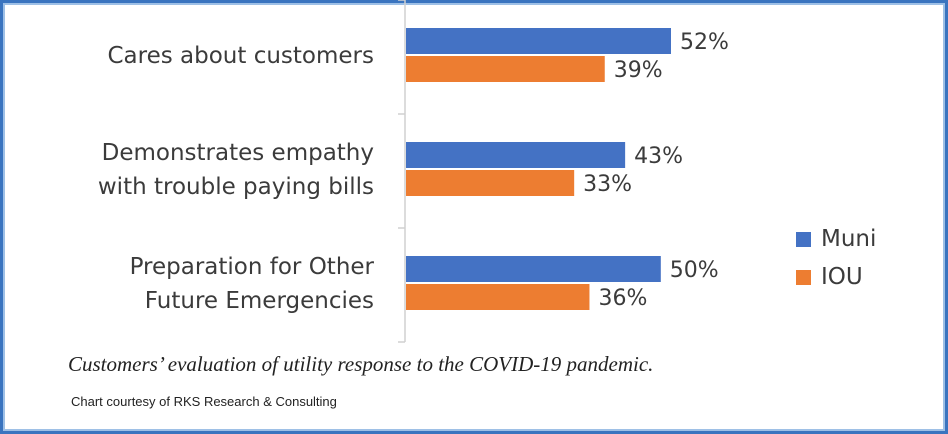 The width and height of the screenshot is (948, 434). Describe the element at coordinates (237, 153) in the screenshot. I see `category-label-line: Demonstrates empathy` at that location.